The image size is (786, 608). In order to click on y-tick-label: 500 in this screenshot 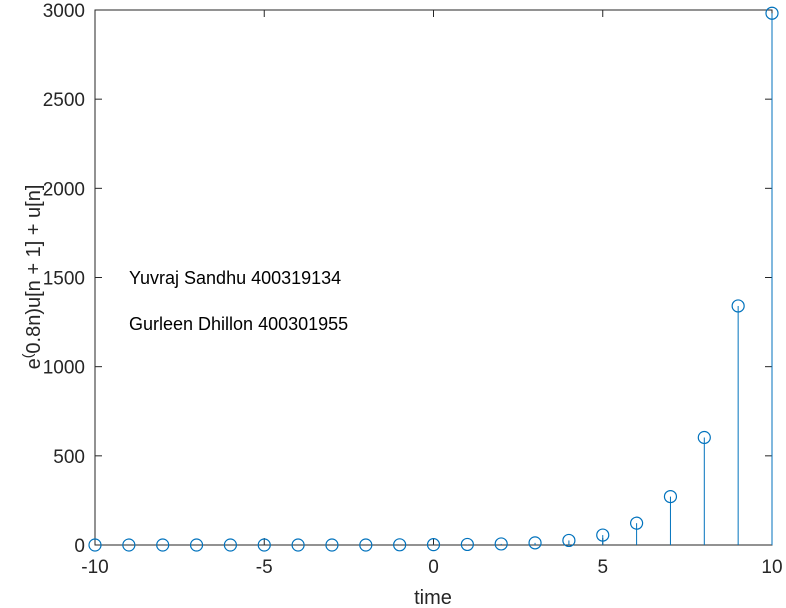, I will do `click(69, 457)`.